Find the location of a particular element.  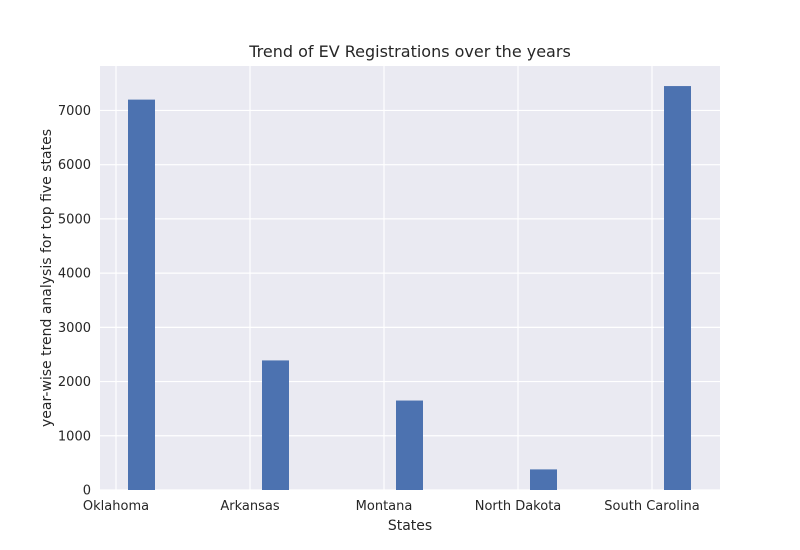

bar-montana is located at coordinates (409, 445).